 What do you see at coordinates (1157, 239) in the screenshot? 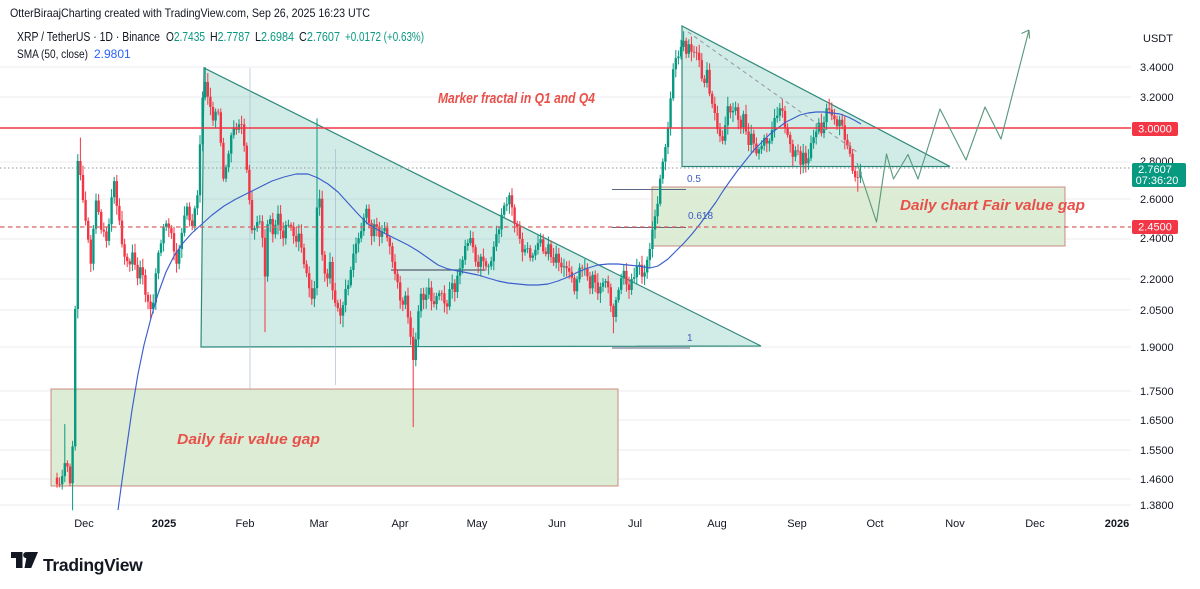
I see `svg-text: 2.4000` at bounding box center [1157, 239].